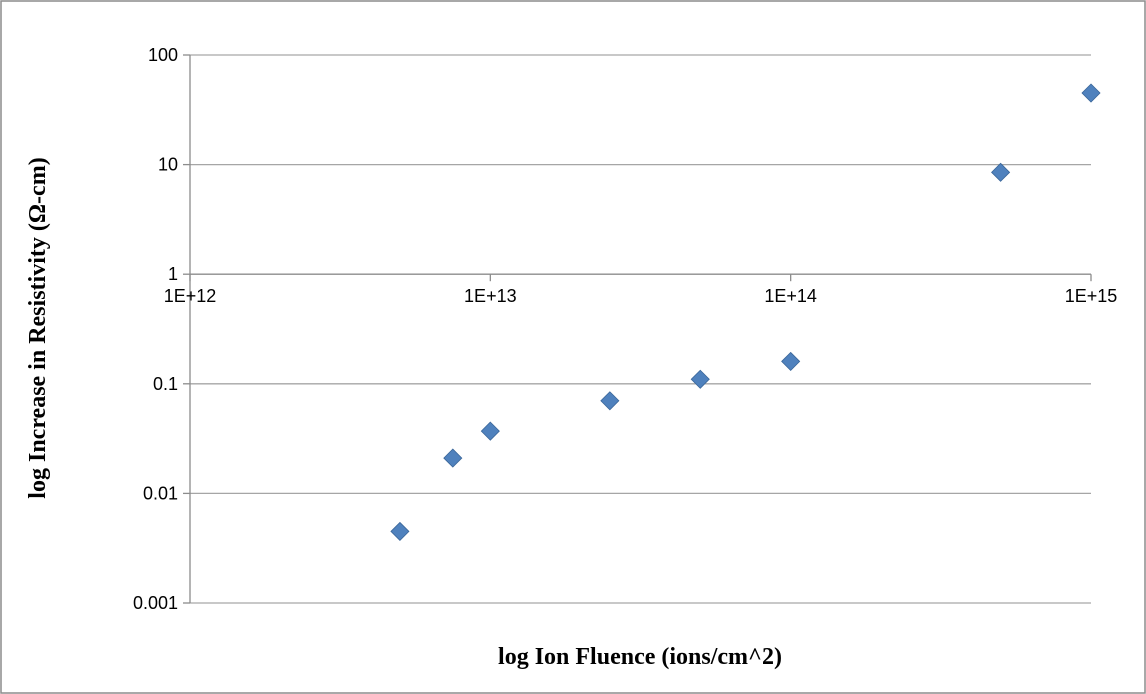  I want to click on y-tick-label: 0.1, so click(165, 384).